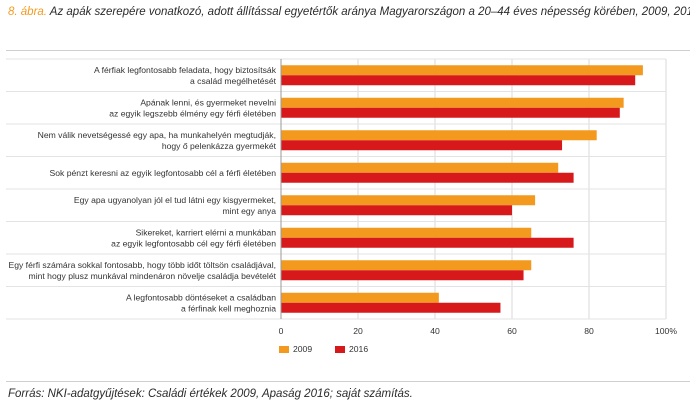 The image size is (690, 406). Describe the element at coordinates (206, 232) in the screenshot. I see `category-label: Sikereket, karriert elérni a munkában` at that location.